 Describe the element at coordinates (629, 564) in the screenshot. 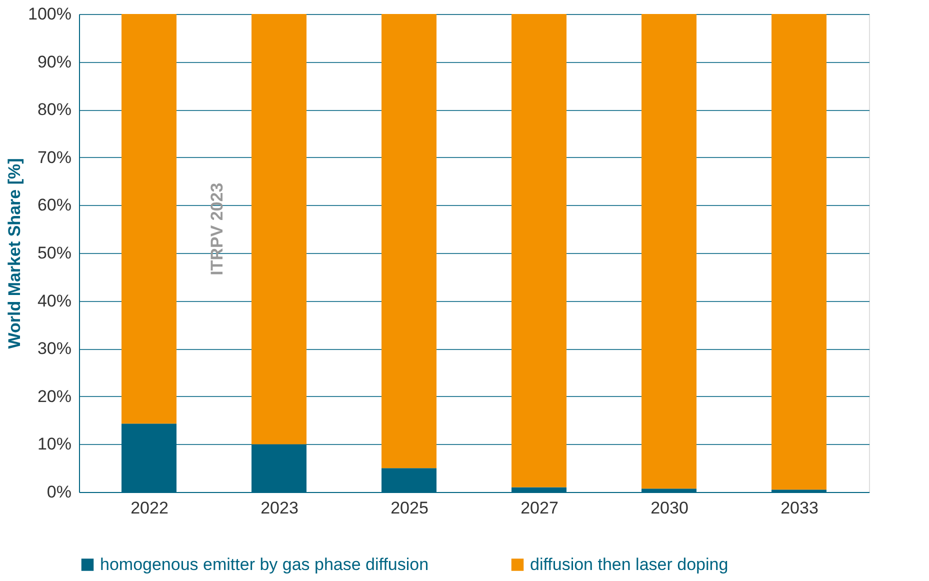

I see `legend-label: diffusion then laser doping` at that location.